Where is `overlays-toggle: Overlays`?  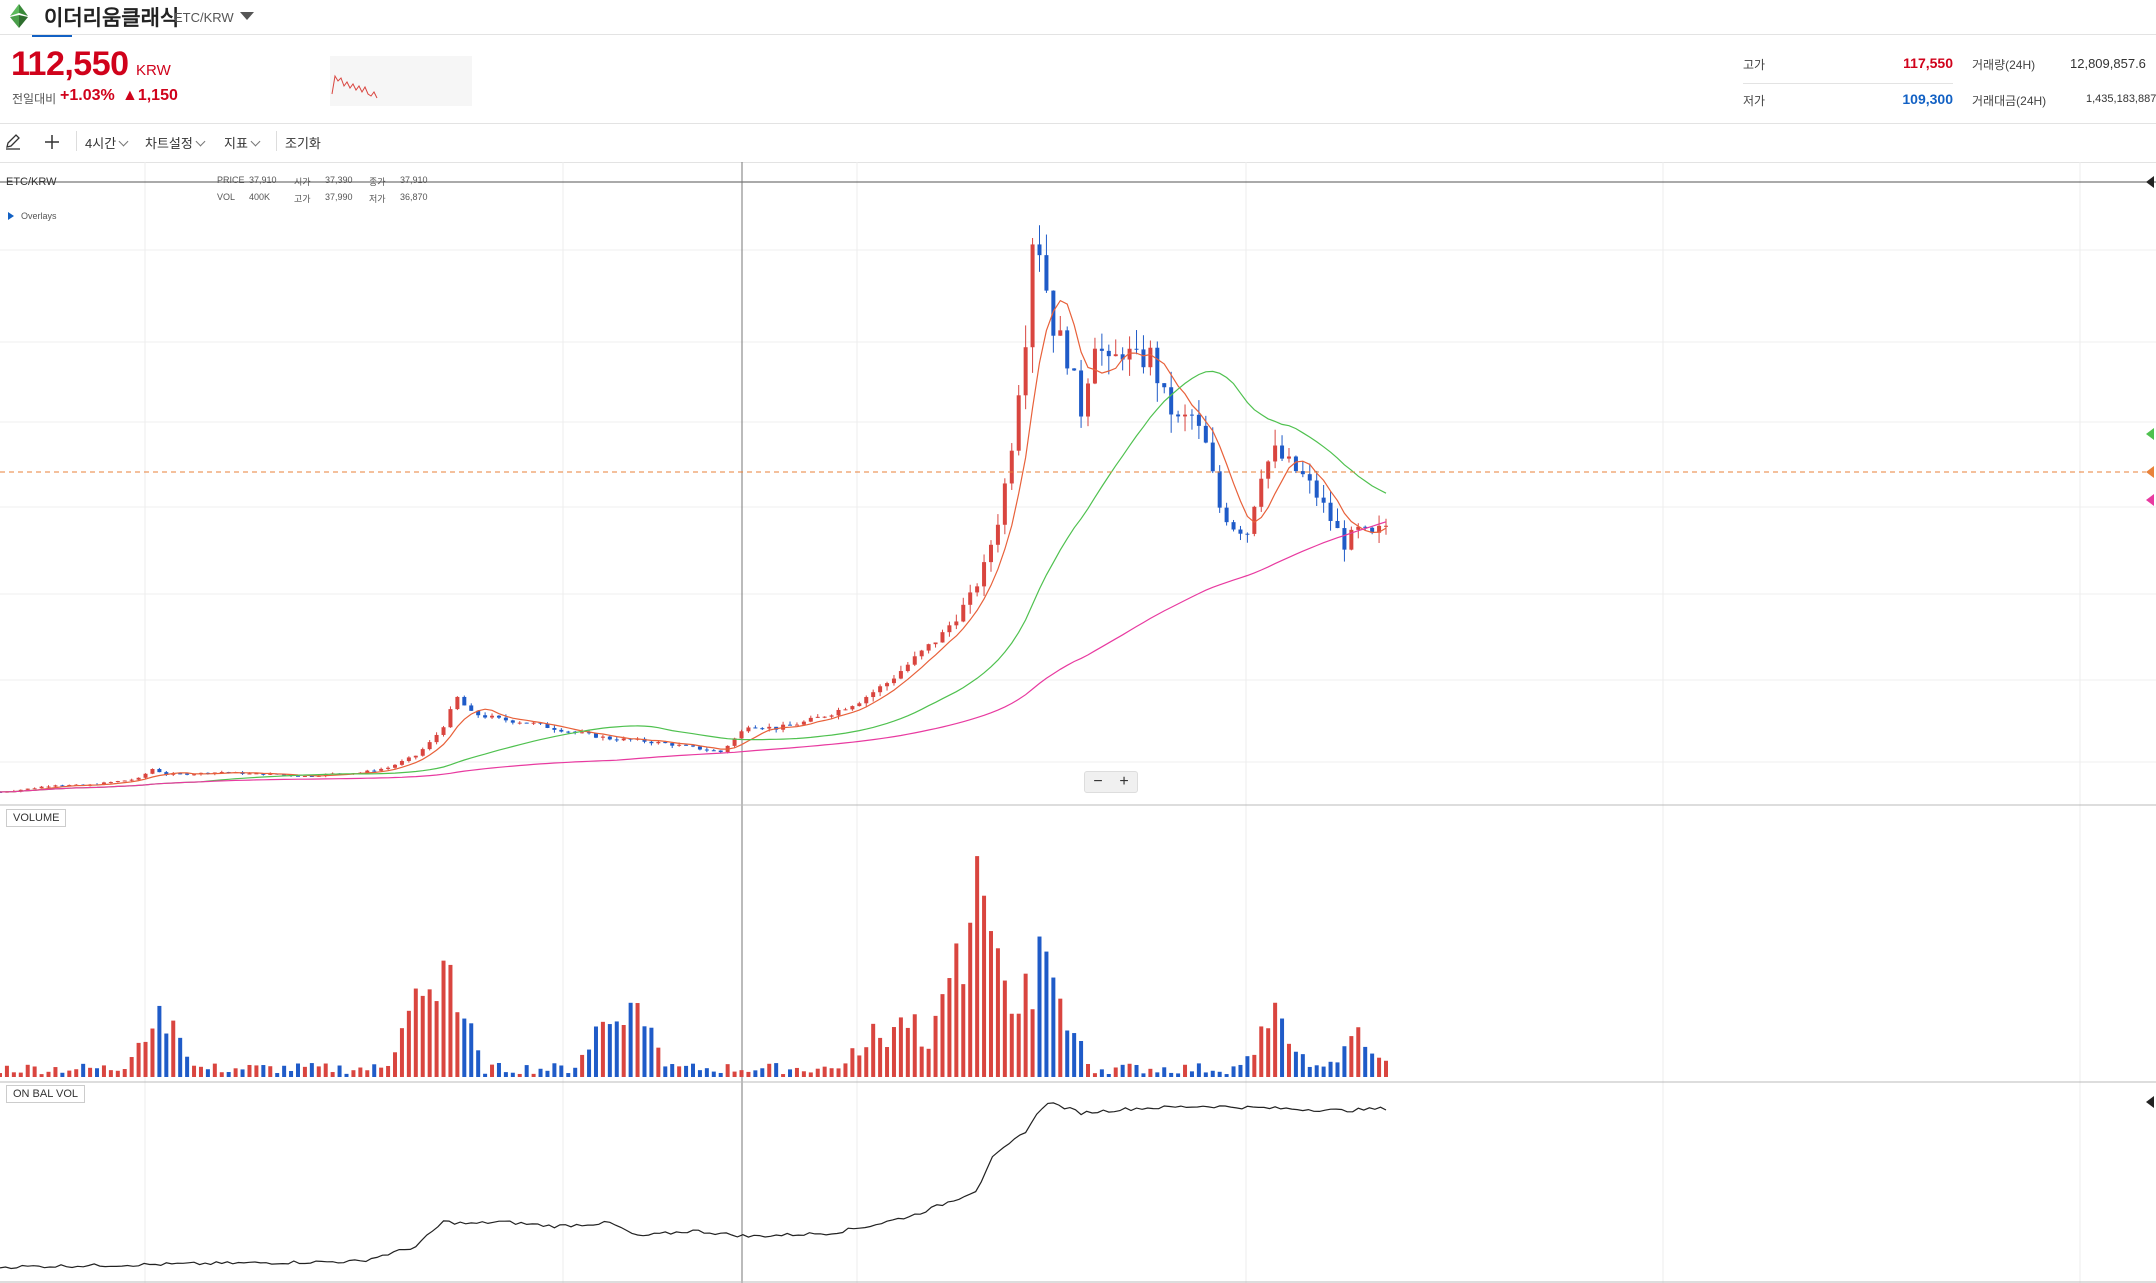
overlays-toggle: Overlays is located at coordinates (39, 216).